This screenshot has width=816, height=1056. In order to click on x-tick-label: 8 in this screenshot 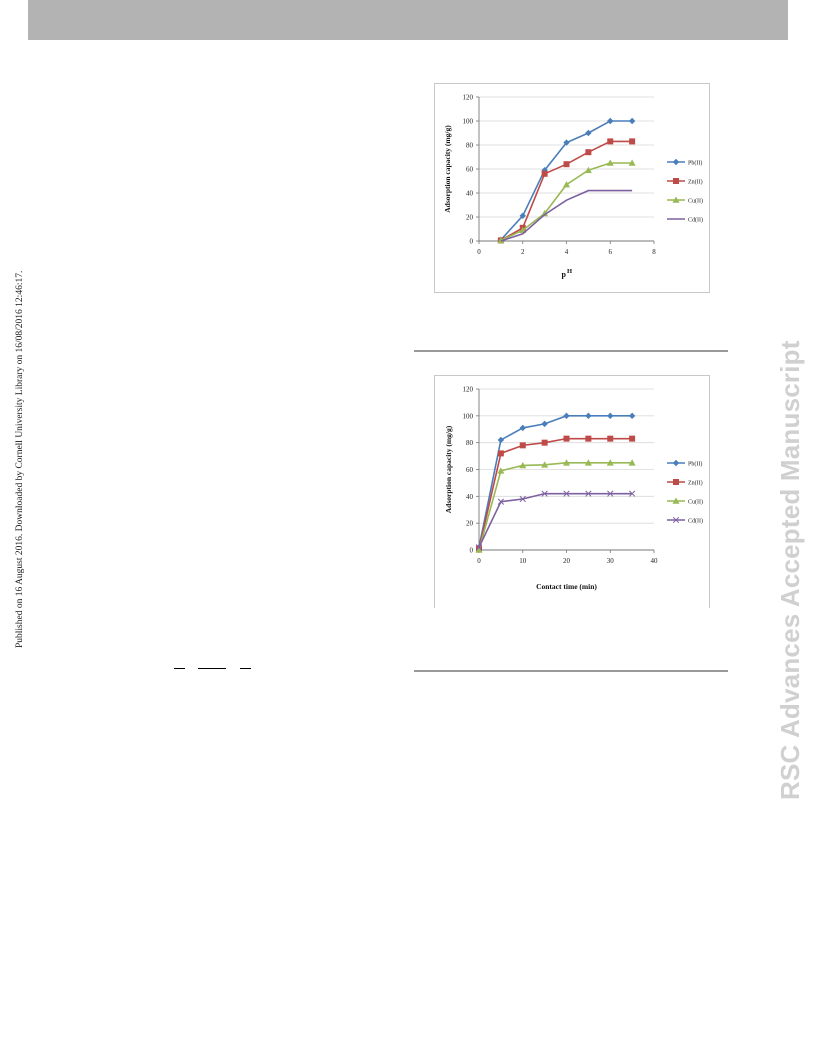, I will do `click(654, 252)`.